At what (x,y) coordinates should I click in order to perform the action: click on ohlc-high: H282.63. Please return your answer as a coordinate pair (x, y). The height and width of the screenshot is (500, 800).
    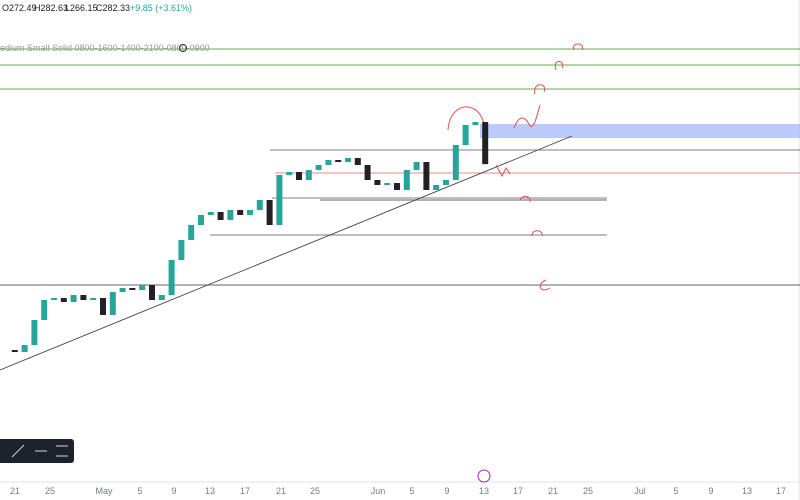
    Looking at the image, I should click on (51, 8).